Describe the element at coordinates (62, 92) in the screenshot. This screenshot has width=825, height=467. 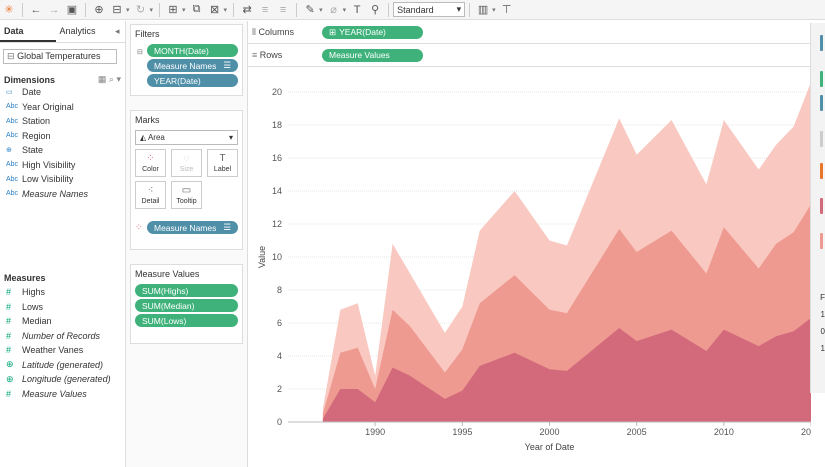
I see `dimension-field: ▭ Date` at that location.